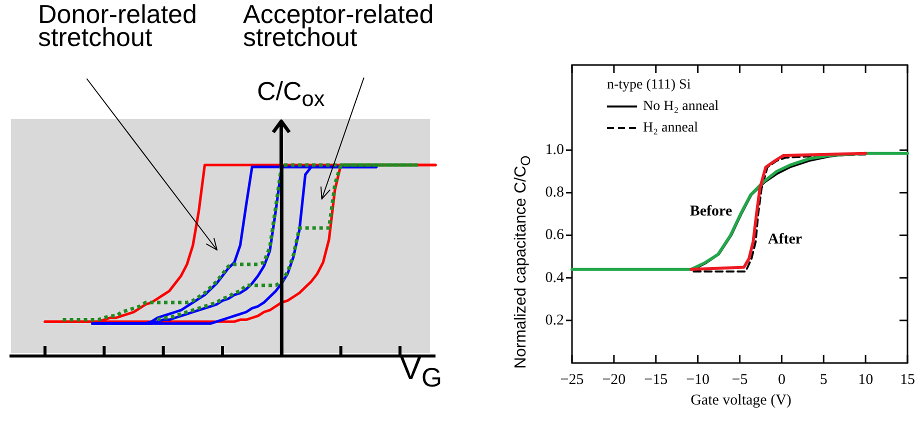 The width and height of the screenshot is (923, 423). Describe the element at coordinates (554, 320) in the screenshot. I see `y-tick-label: 0.2` at that location.